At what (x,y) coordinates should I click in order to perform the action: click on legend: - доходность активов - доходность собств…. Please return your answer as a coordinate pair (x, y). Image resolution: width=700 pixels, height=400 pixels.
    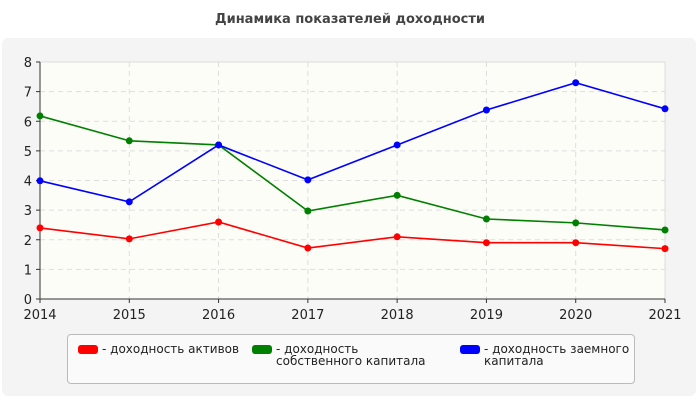
    Looking at the image, I should click on (351, 359).